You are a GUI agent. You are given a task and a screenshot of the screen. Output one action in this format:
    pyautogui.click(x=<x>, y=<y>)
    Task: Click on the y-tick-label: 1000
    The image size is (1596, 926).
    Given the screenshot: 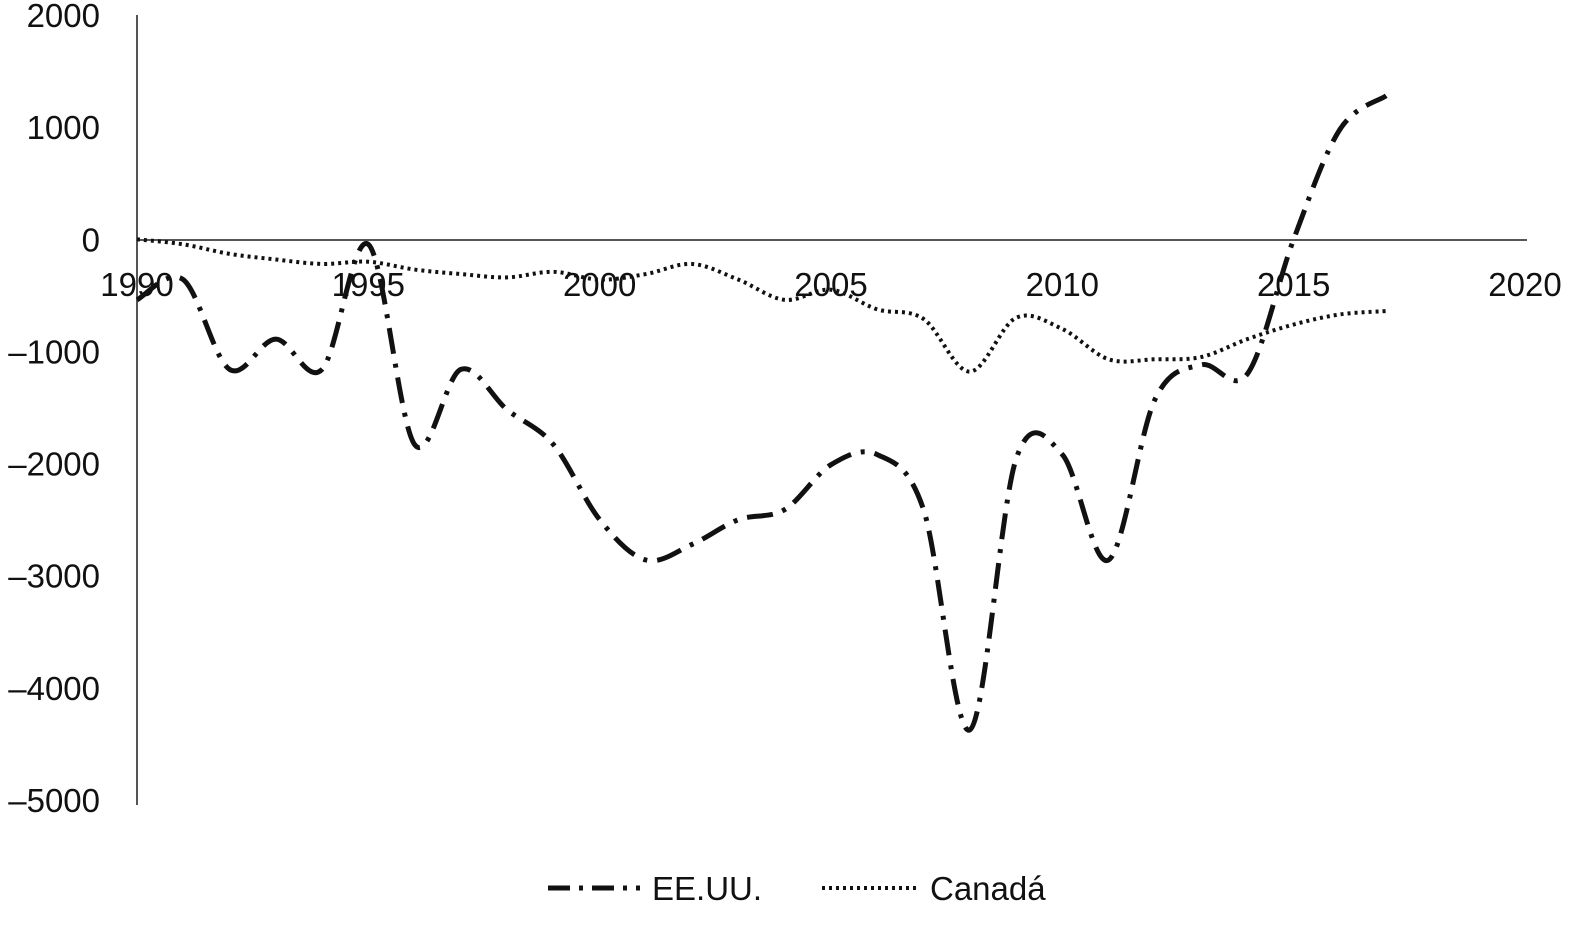 What is the action you would take?
    pyautogui.click(x=63, y=127)
    